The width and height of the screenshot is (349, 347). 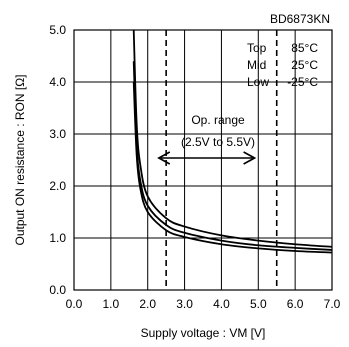 I want to click on arrow-head-left, so click(x=164, y=158).